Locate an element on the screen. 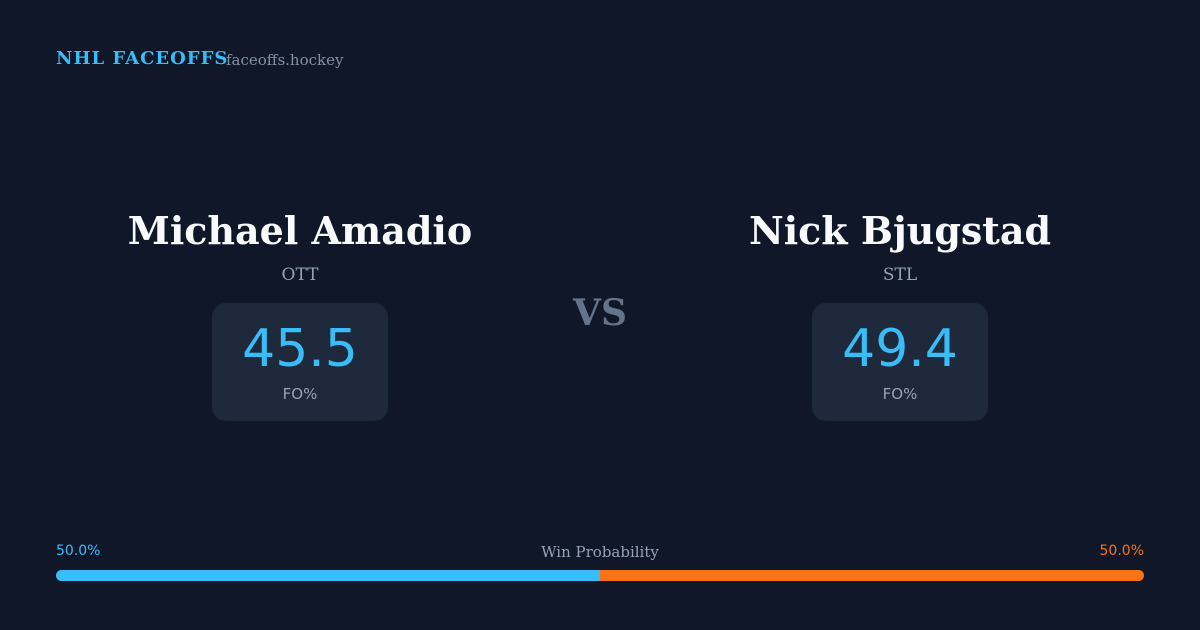  probability-label: Win Probability is located at coordinates (600, 552).